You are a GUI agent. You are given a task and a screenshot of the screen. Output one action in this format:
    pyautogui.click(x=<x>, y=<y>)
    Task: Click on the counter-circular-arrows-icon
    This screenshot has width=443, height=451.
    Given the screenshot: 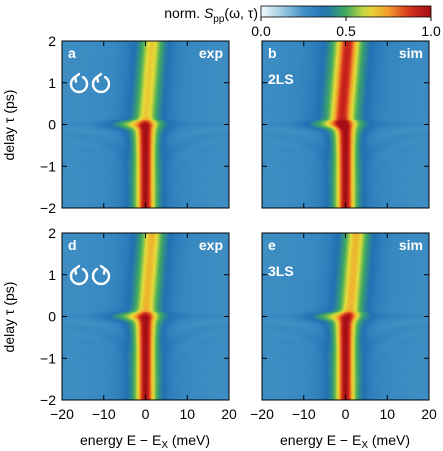 What is the action you would take?
    pyautogui.click(x=90, y=275)
    